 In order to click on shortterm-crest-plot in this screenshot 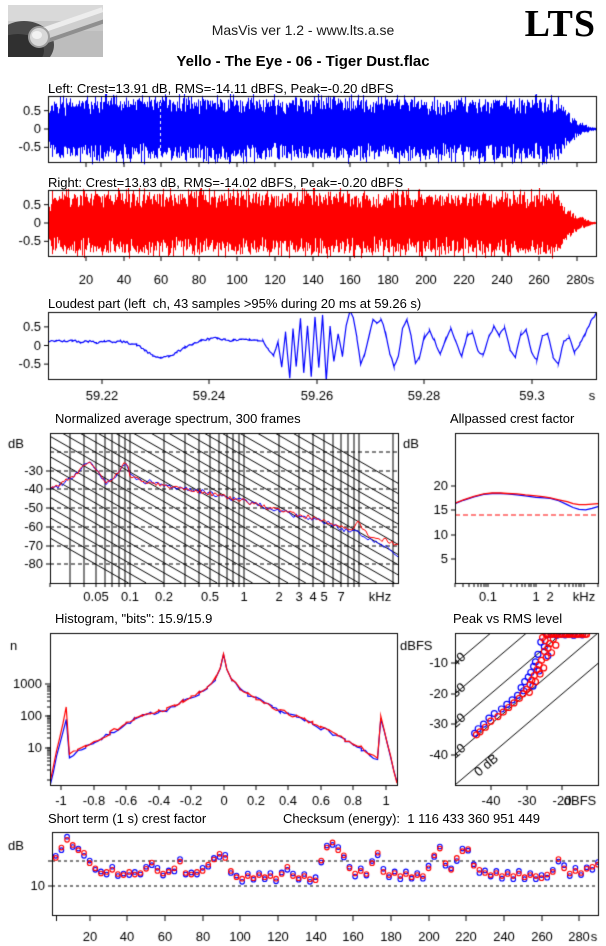, I will do `click(303, 888)`.